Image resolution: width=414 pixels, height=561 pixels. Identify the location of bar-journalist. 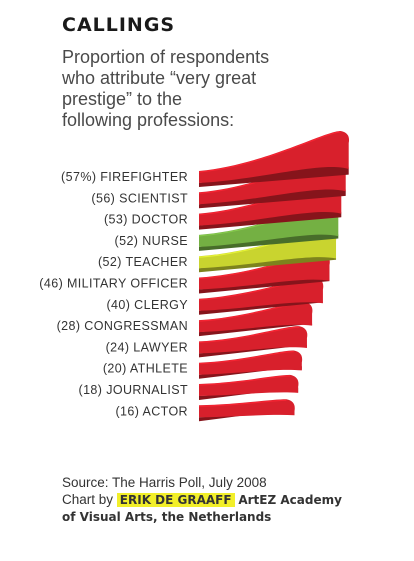
(248, 387).